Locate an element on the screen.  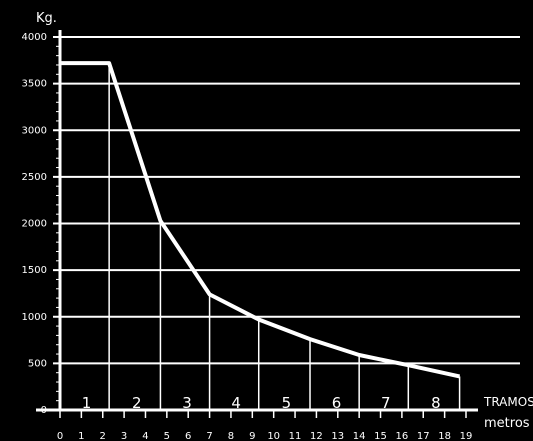
x-axis-title-tramos: TRAMOS is located at coordinates (508, 402).